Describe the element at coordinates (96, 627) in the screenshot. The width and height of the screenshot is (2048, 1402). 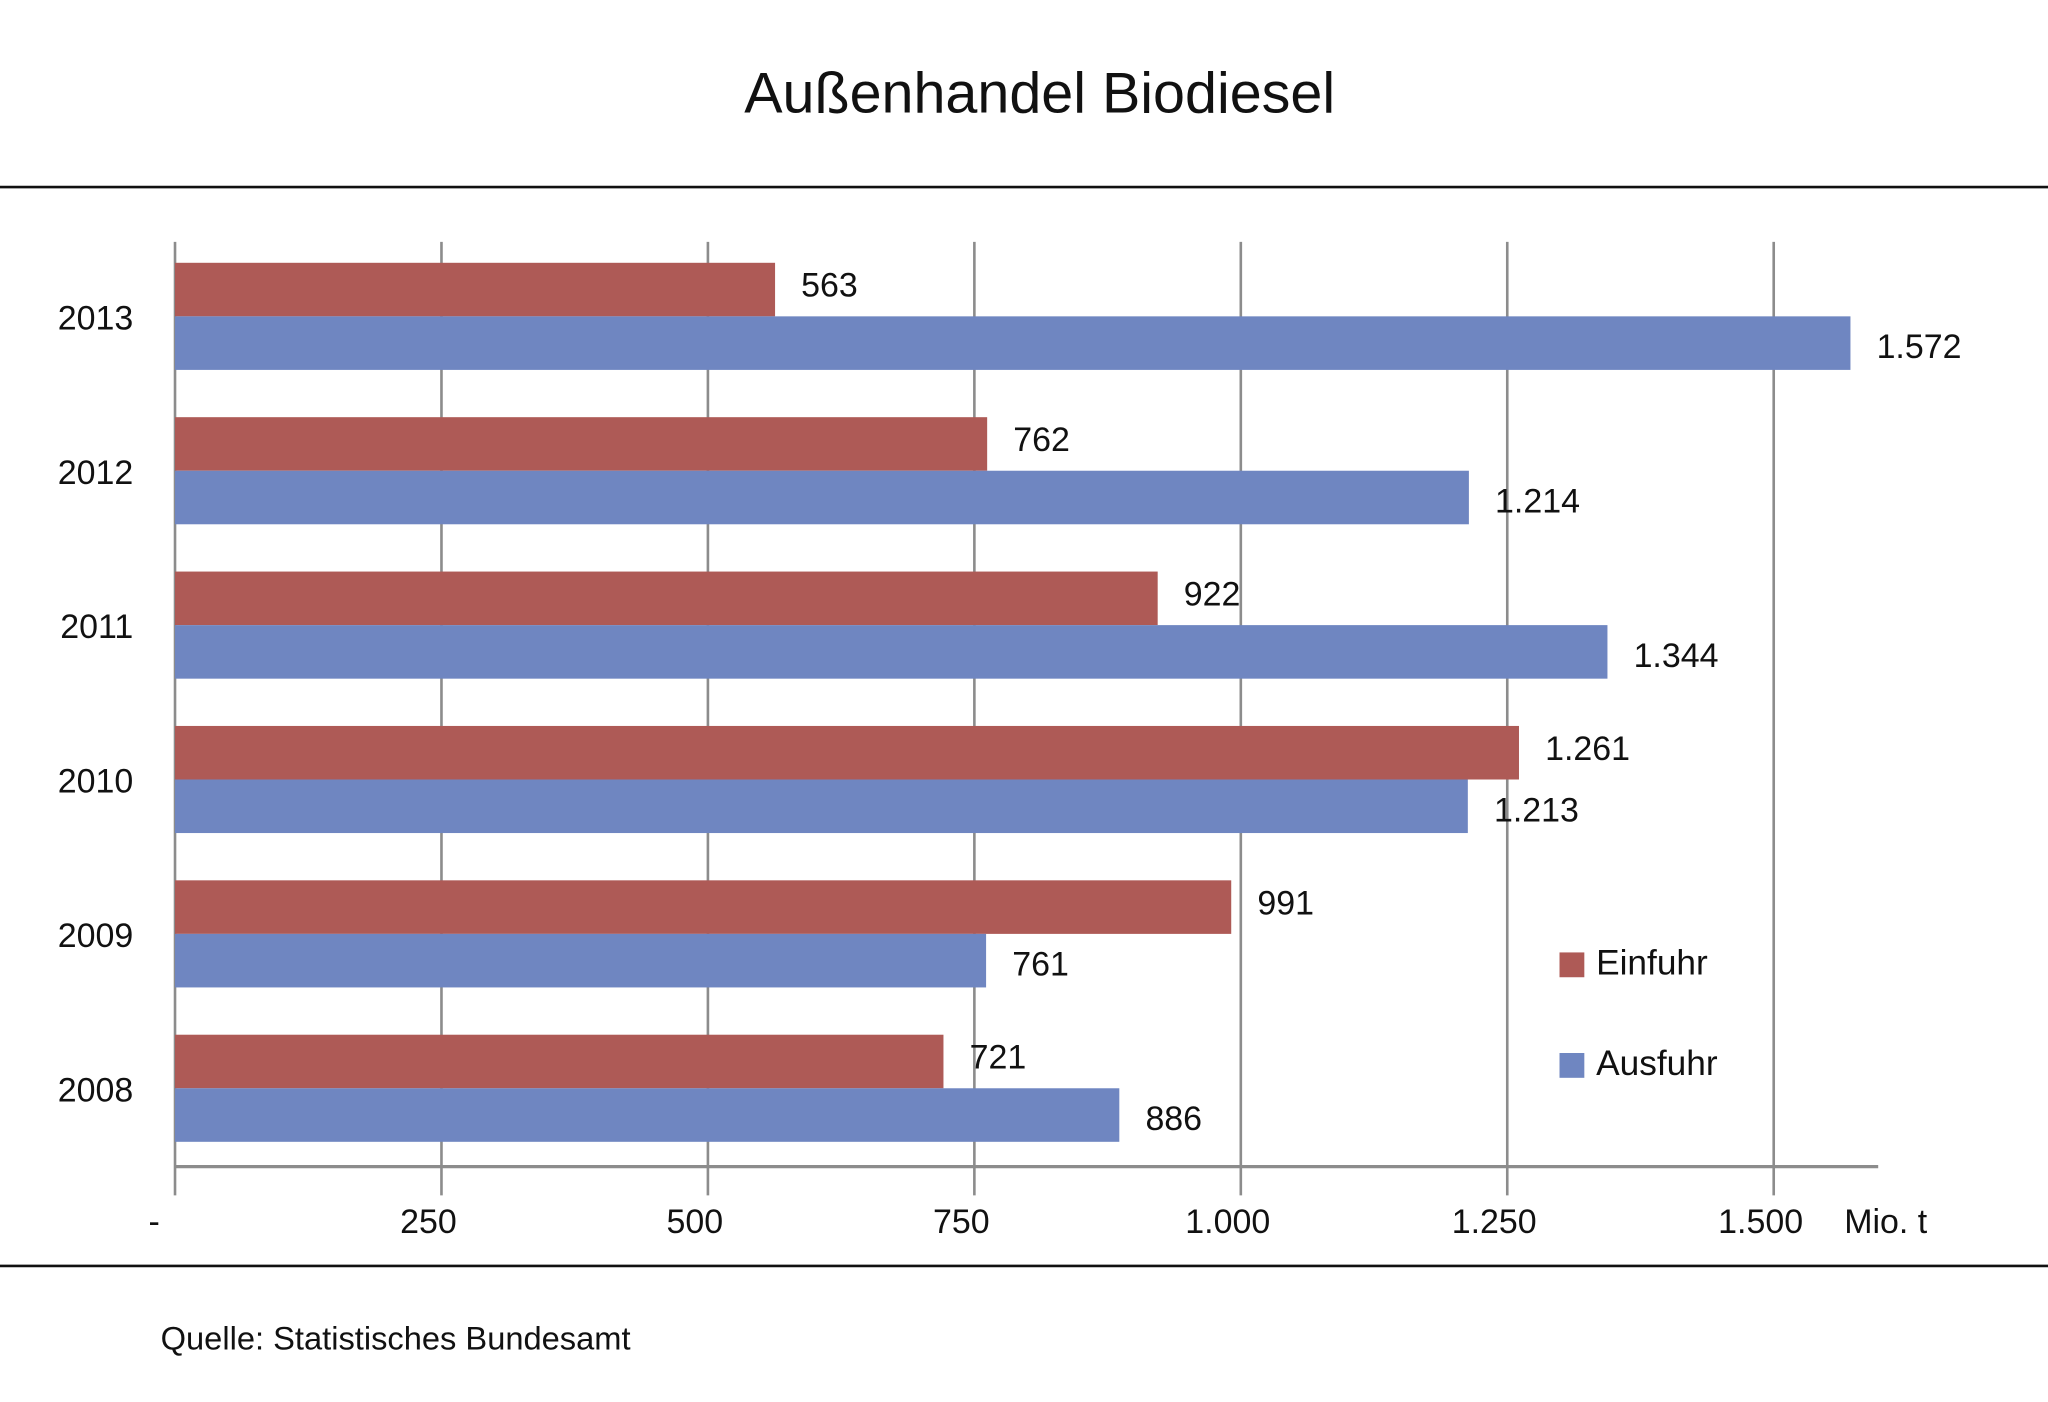
I see `y-category-label: 2011` at that location.